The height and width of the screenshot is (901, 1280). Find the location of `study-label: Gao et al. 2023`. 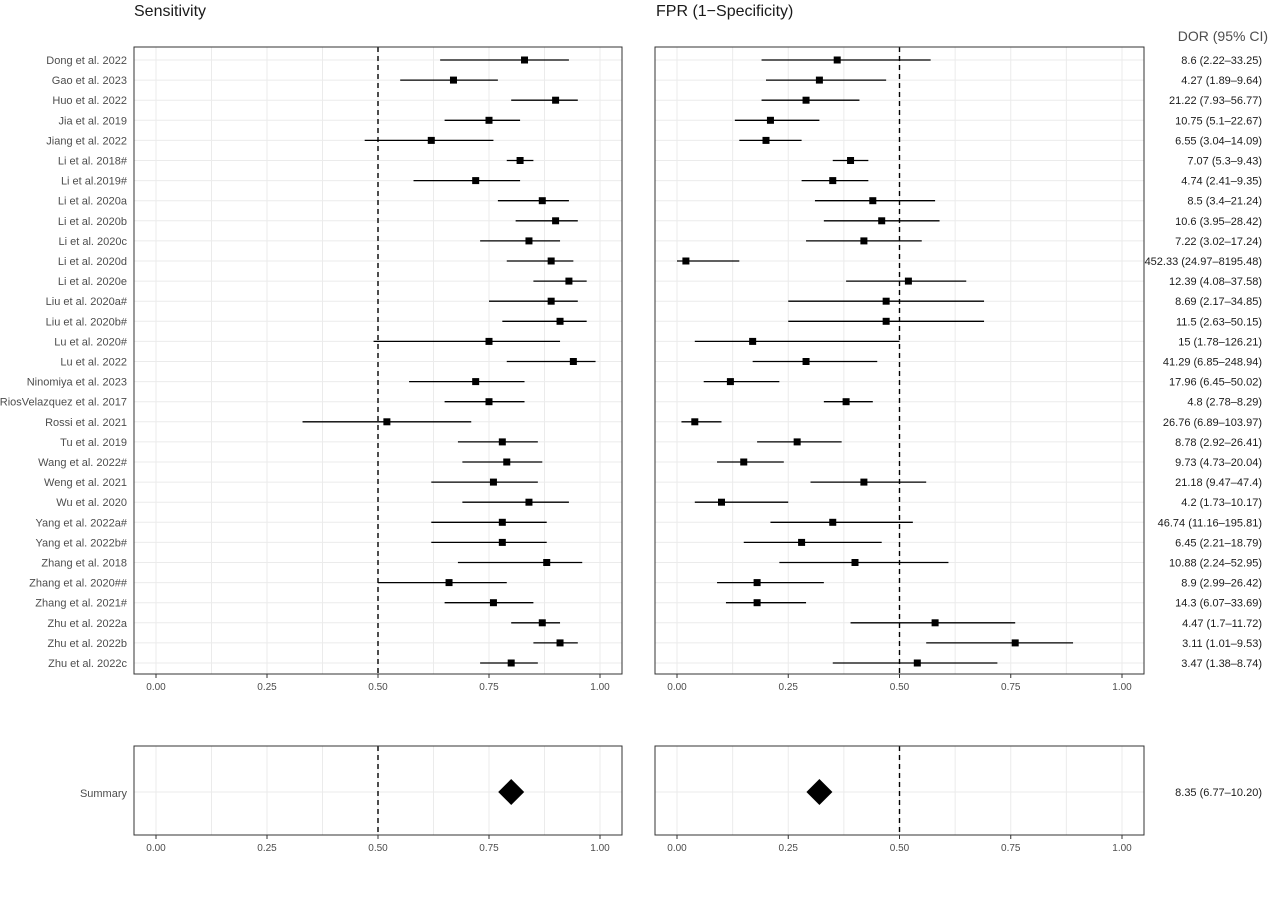

study-label: Gao et al. 2023 is located at coordinates (89, 81).